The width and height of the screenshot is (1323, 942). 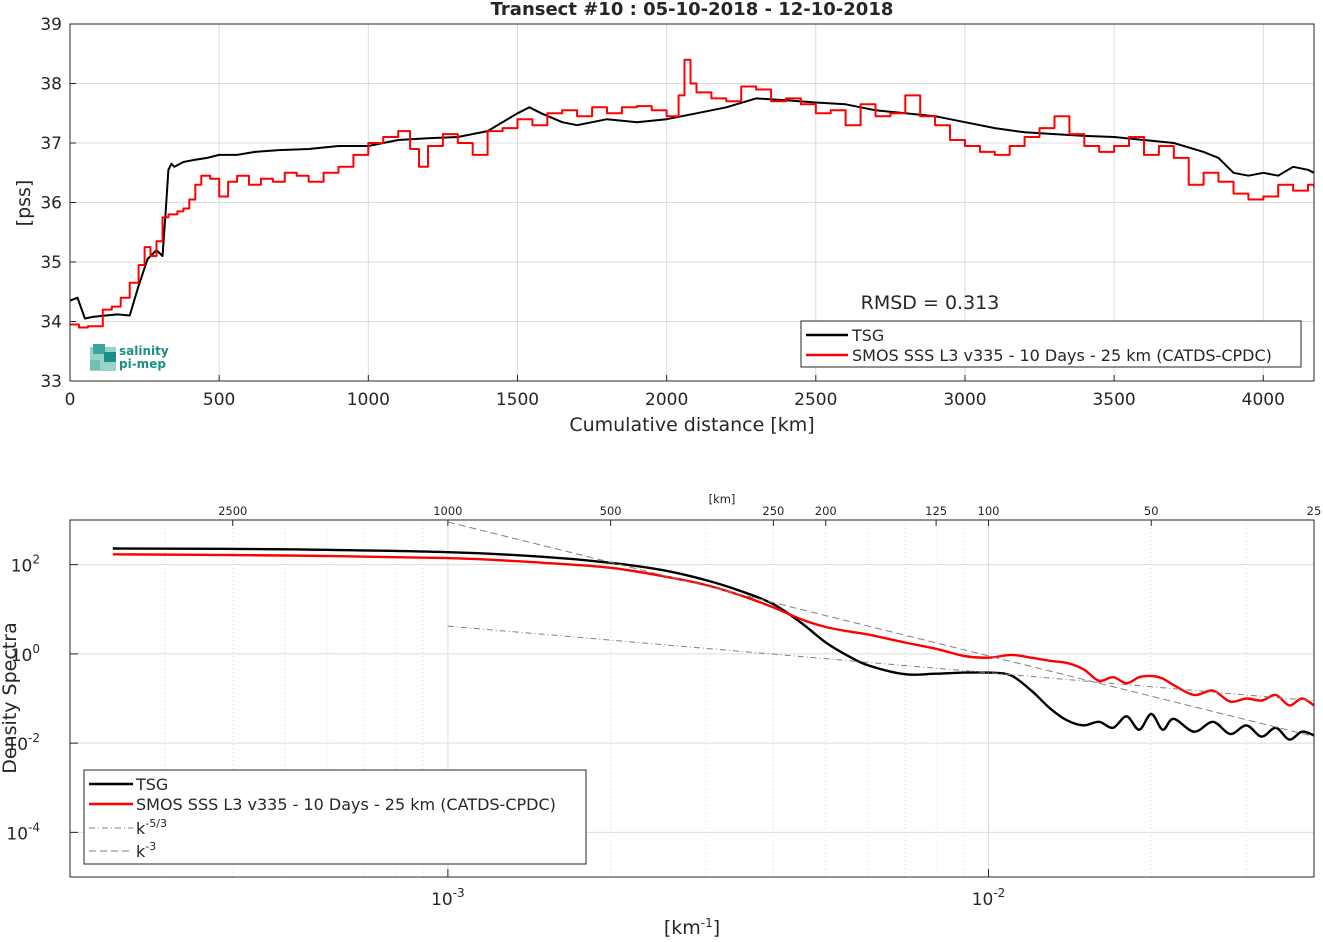 What do you see at coordinates (611, 511) in the screenshot?
I see `spectra-top-tick-label: 500` at bounding box center [611, 511].